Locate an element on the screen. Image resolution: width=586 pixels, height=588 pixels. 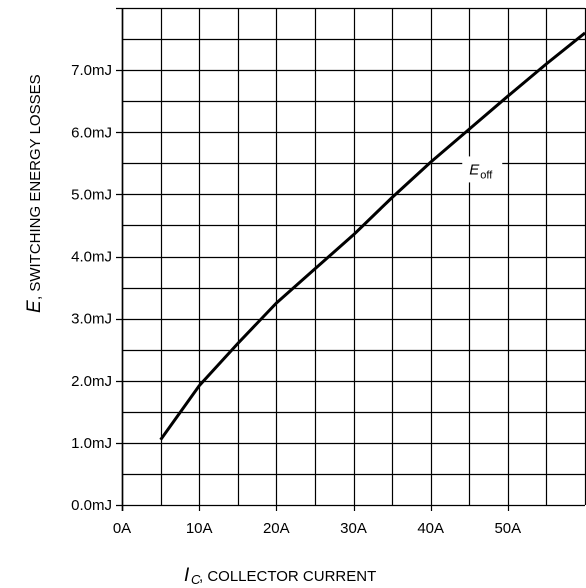
x-tick-label: 0A is located at coordinates (122, 528).